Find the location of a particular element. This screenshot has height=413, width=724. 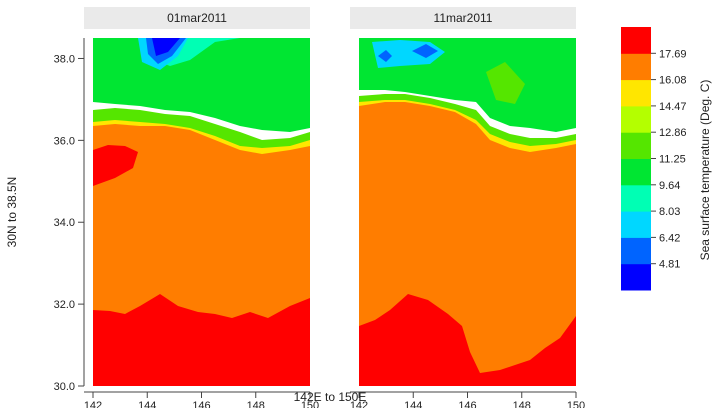

x-axis-ticks-right: 142 144 146 148 150 is located at coordinates (467, 402).